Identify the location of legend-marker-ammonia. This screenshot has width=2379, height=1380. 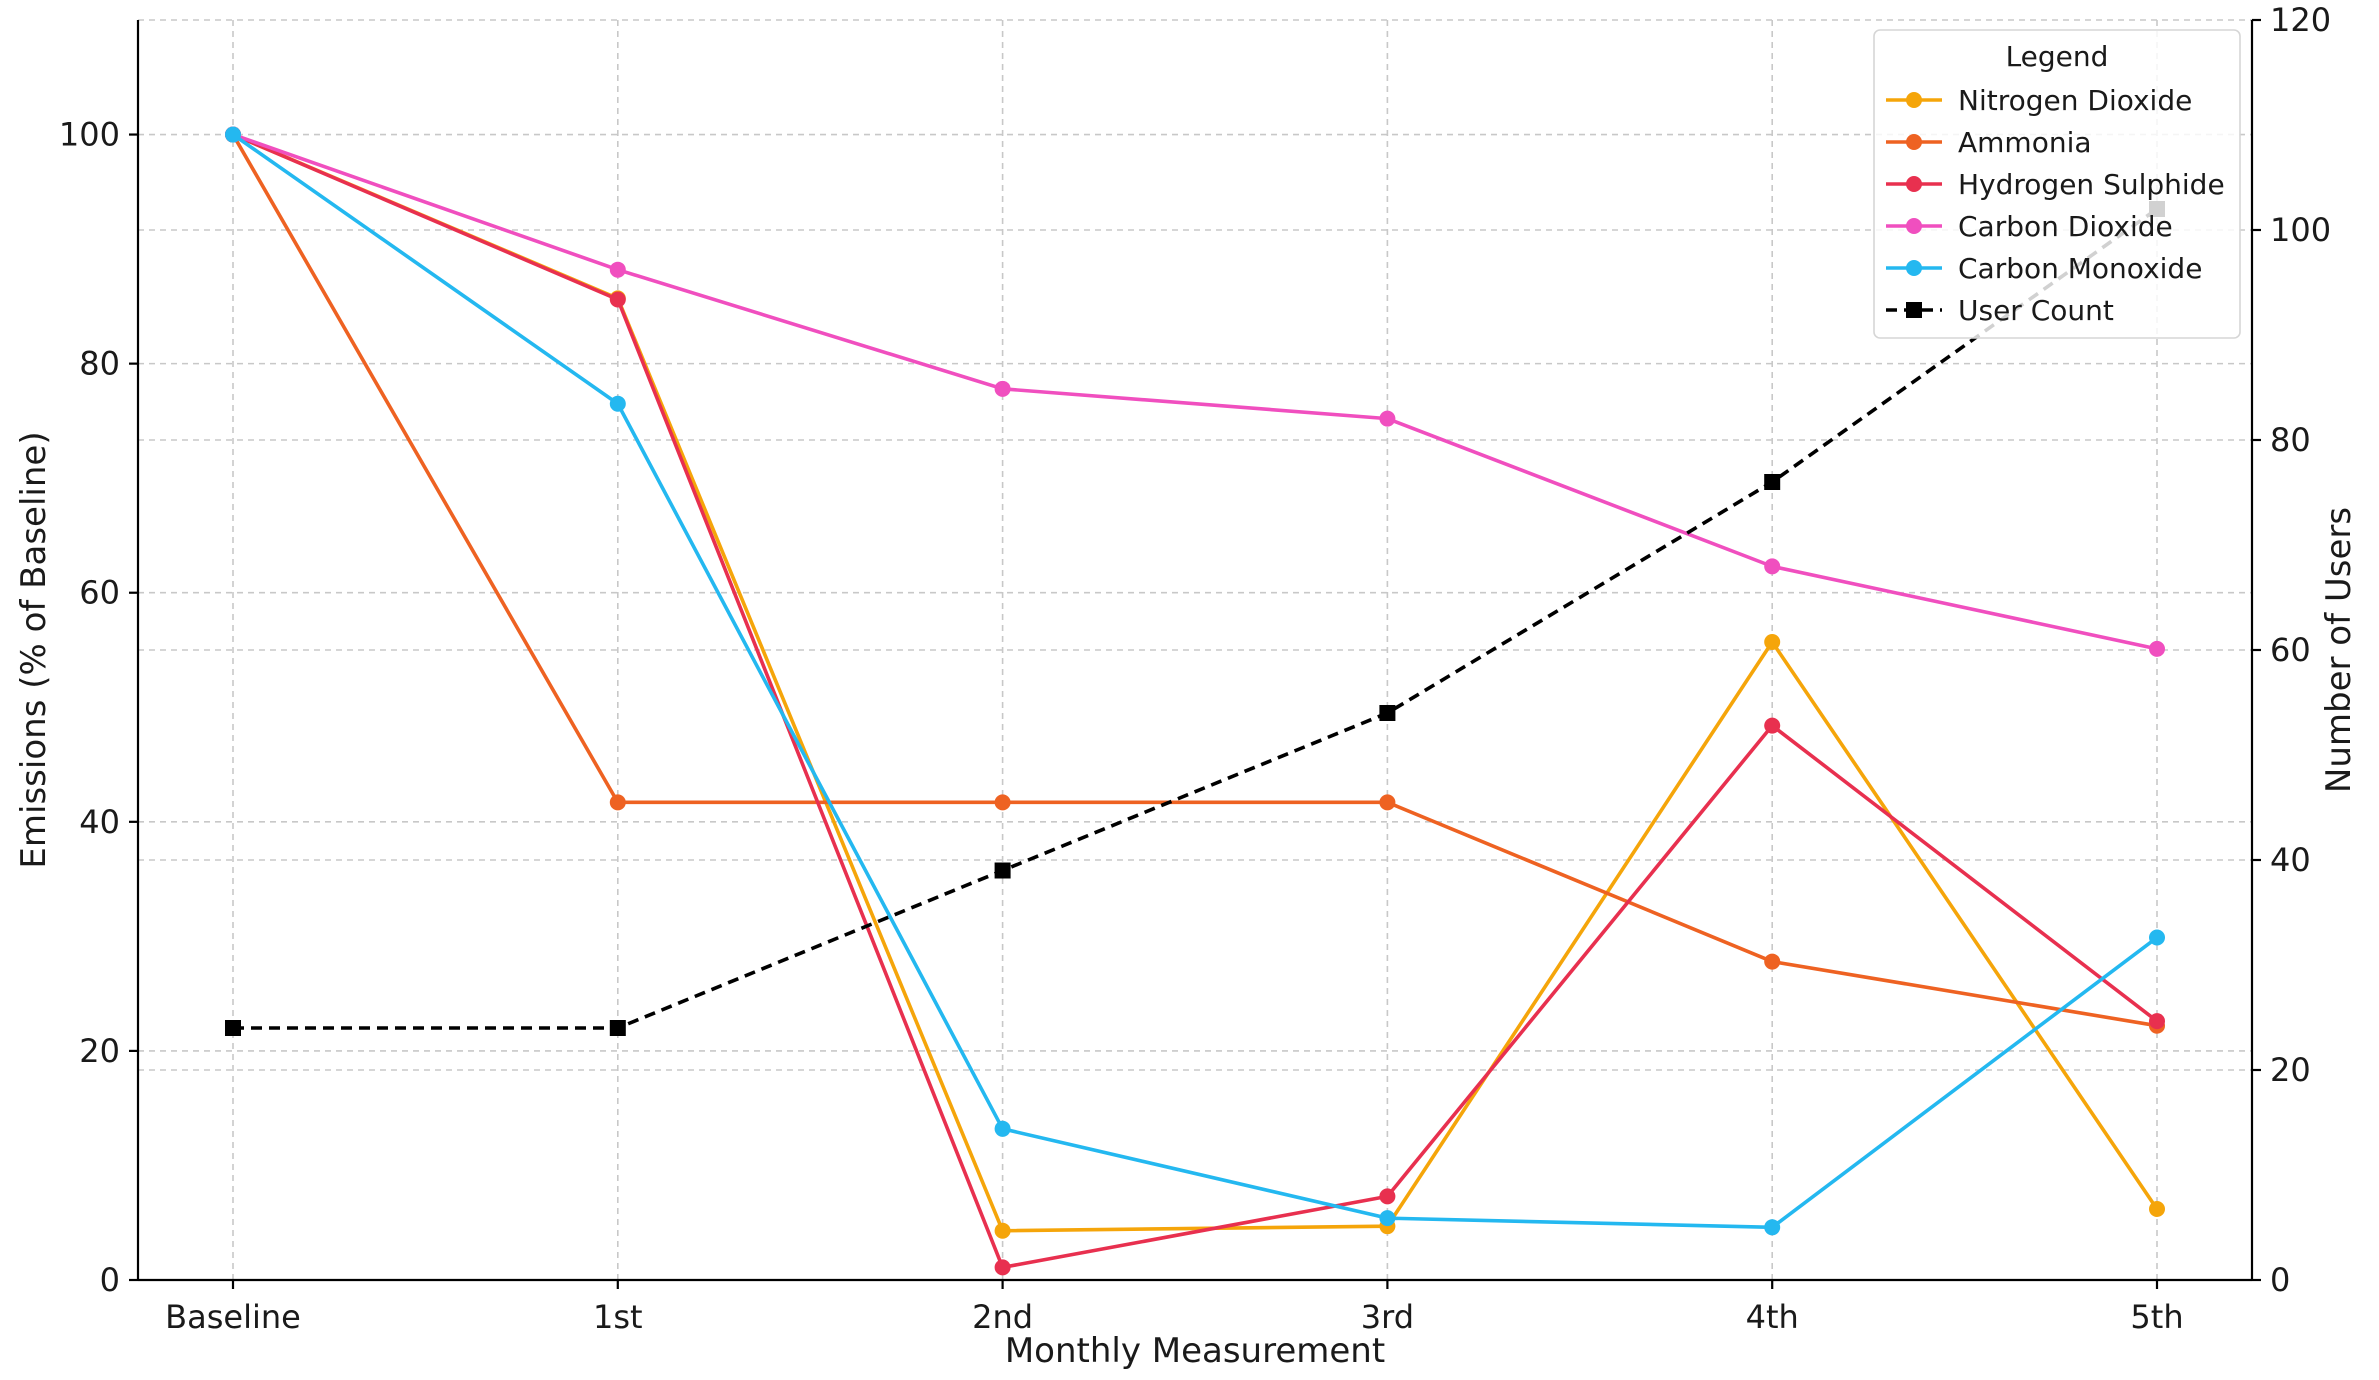
(1914, 142).